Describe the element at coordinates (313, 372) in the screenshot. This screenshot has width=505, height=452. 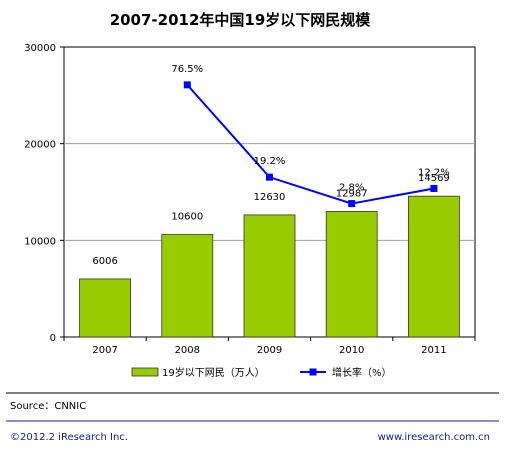
I see `legend-line-marker` at that location.